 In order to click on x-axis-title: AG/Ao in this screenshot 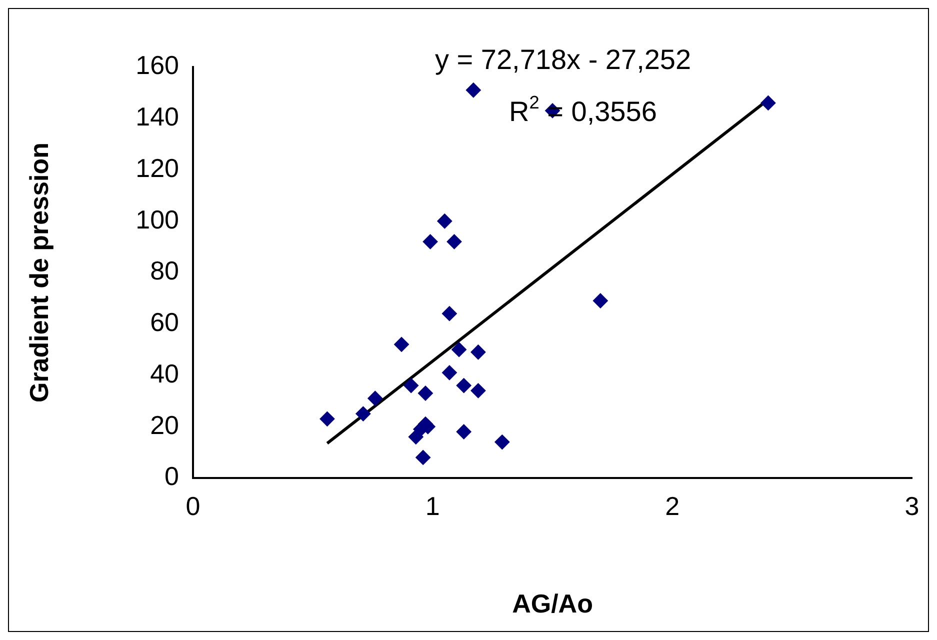, I will do `click(552, 603)`.